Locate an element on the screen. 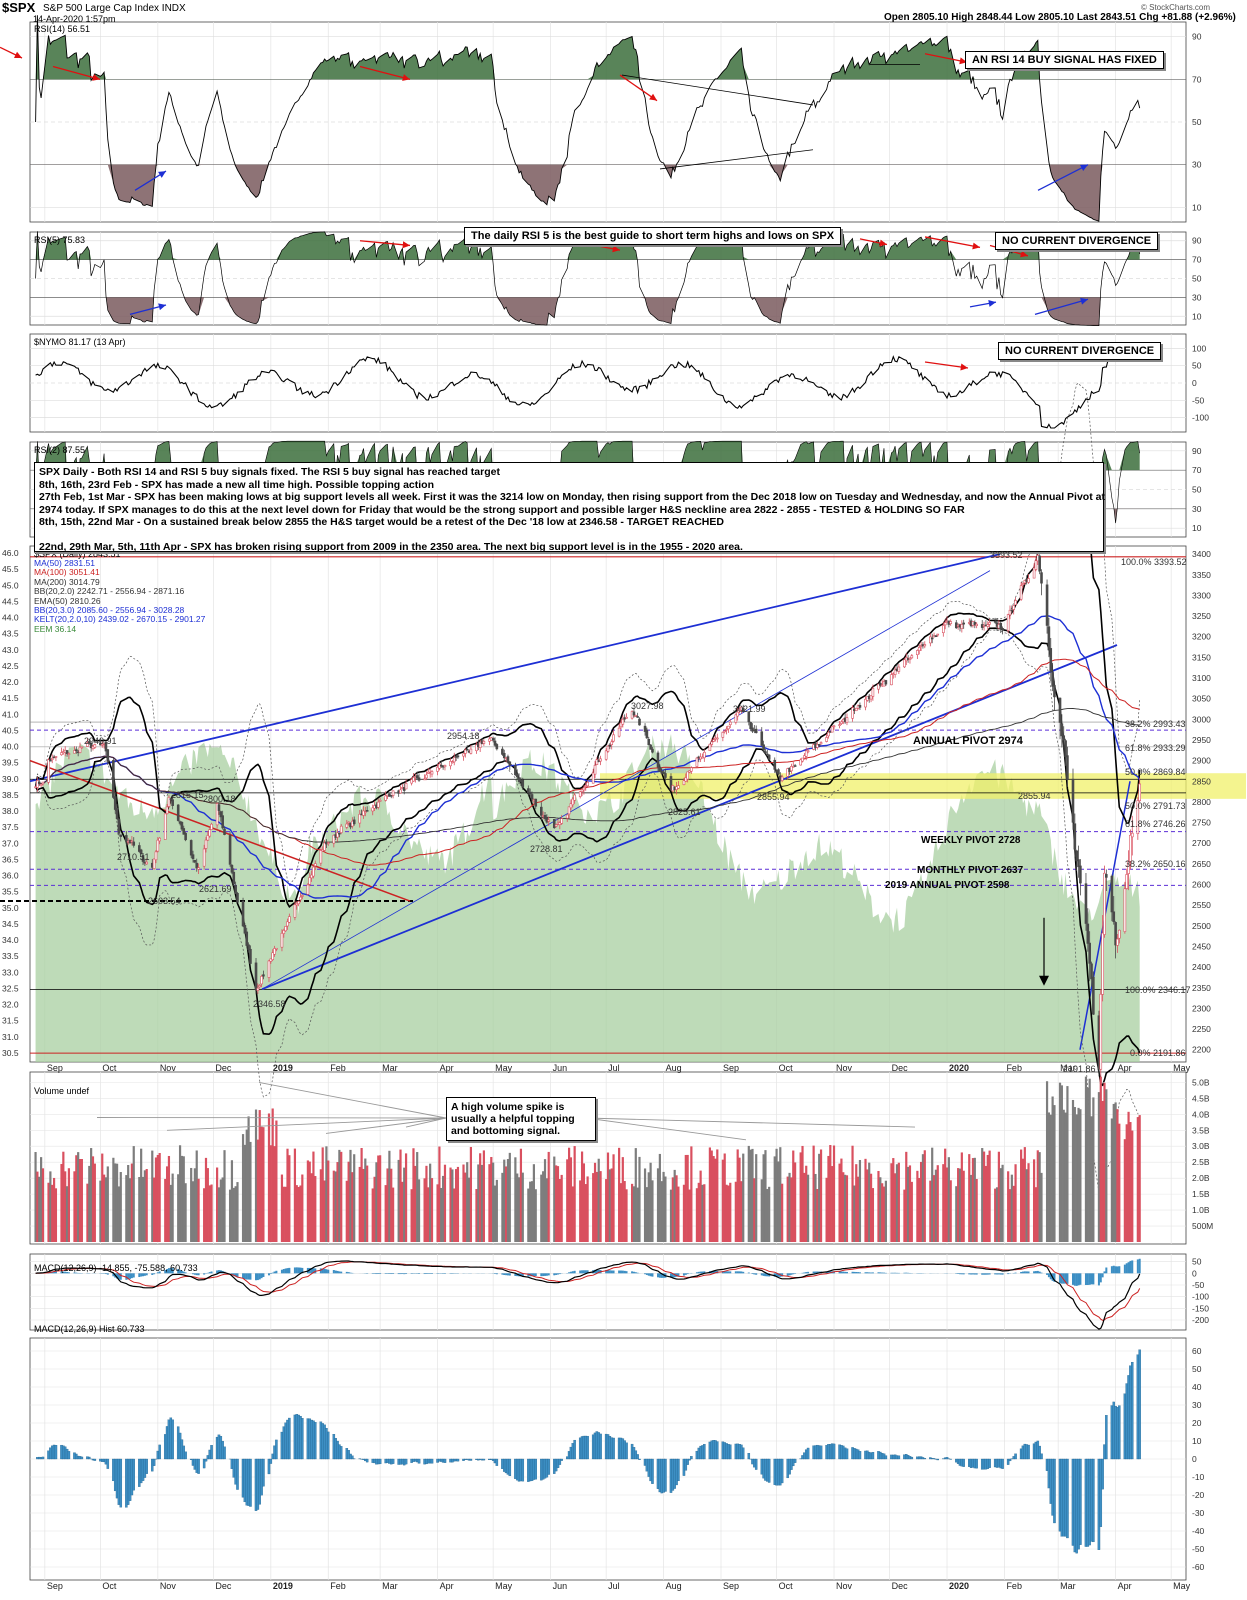 The image size is (1247, 1600). price-axis-tick: 3250 is located at coordinates (1201, 616).